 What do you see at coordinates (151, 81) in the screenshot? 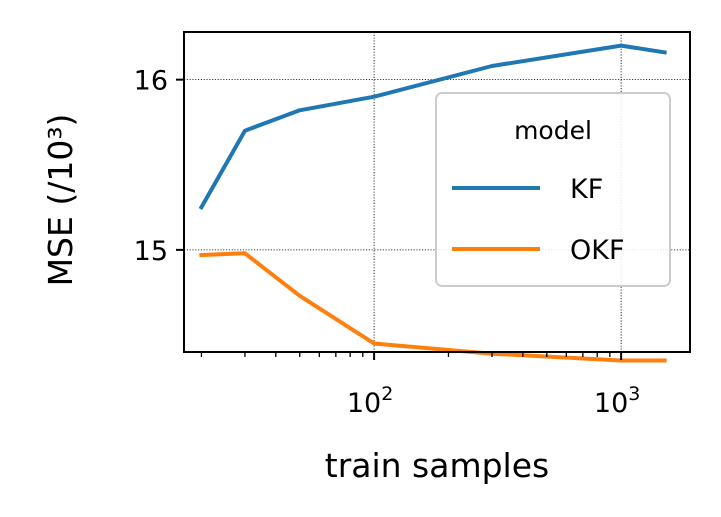
I see `y-tick-label: 16` at bounding box center [151, 81].